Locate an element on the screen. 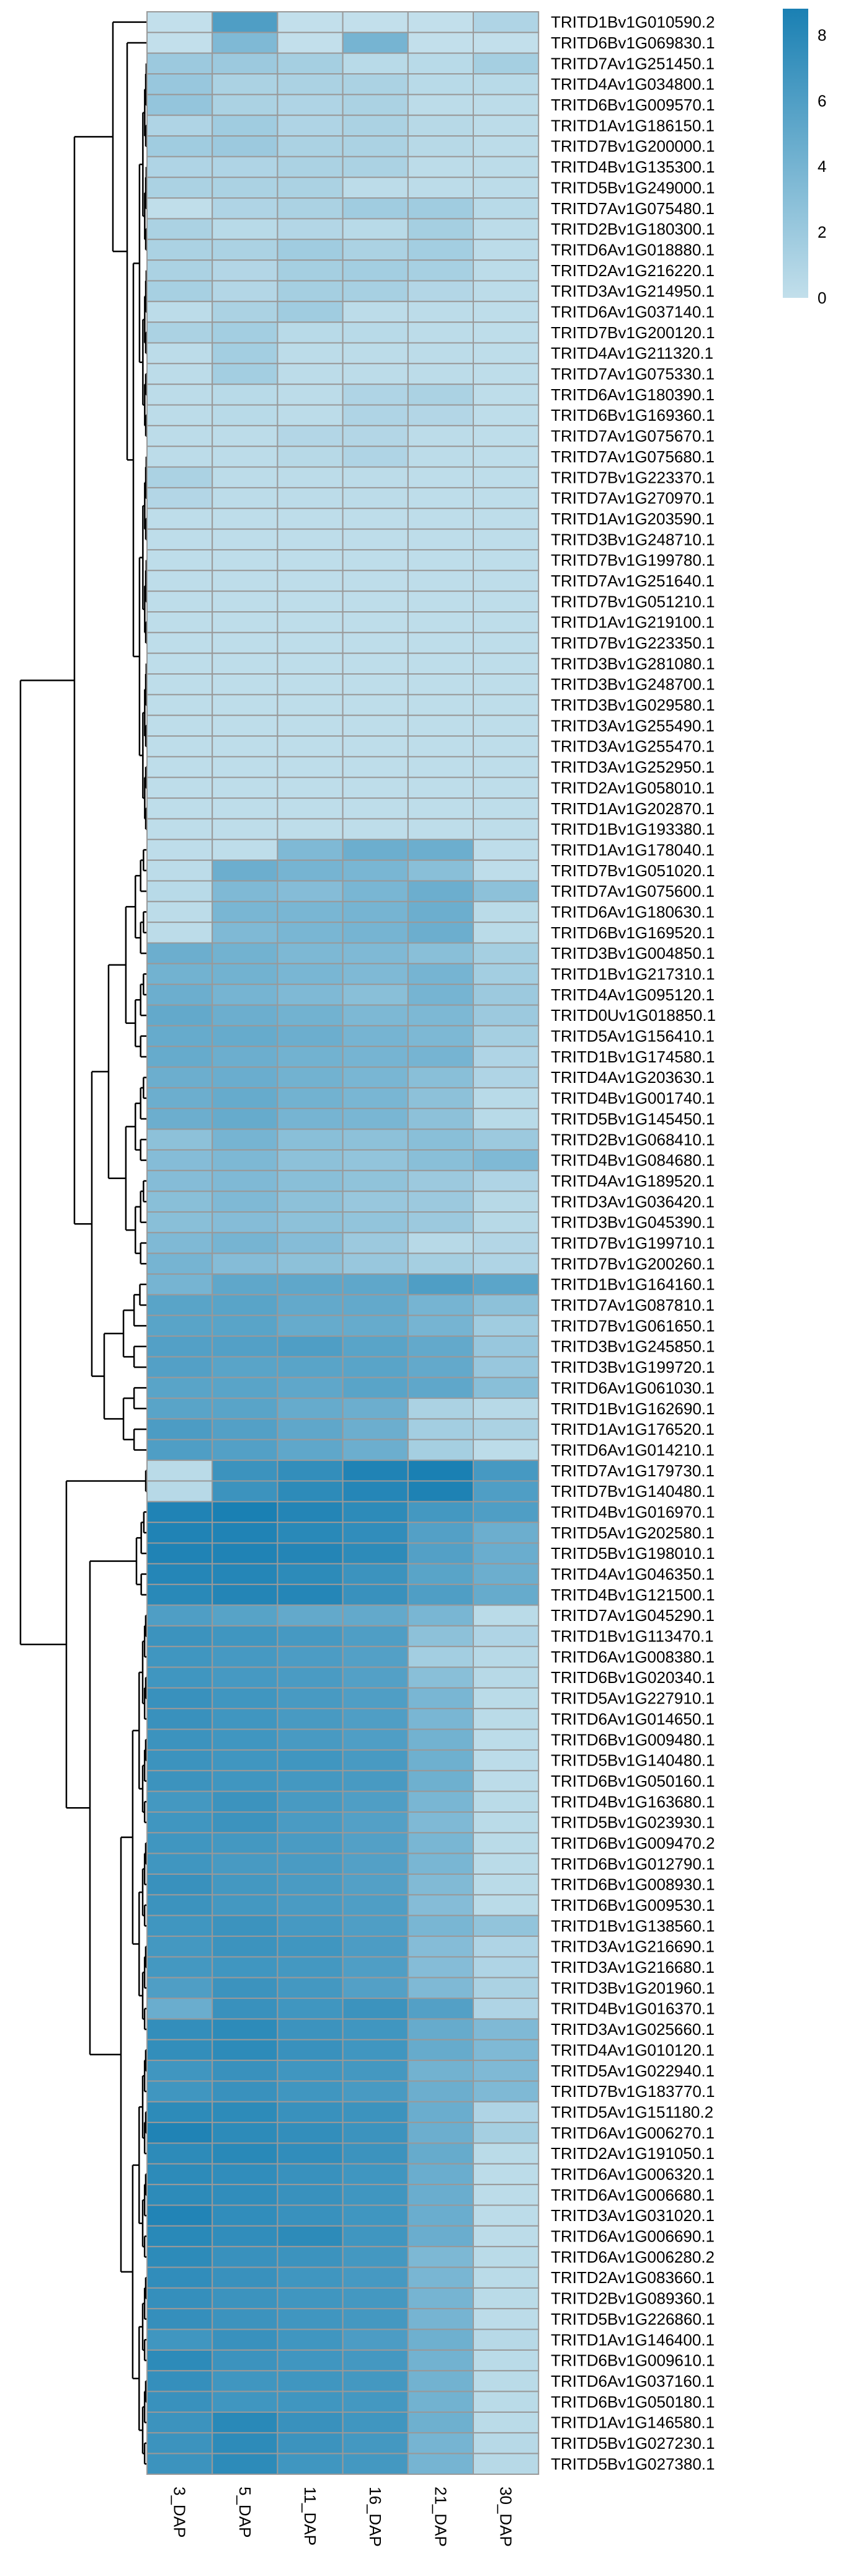 The height and width of the screenshot is (2576, 856). row-label: TRITD6Av1G006680.1 is located at coordinates (633, 2195).